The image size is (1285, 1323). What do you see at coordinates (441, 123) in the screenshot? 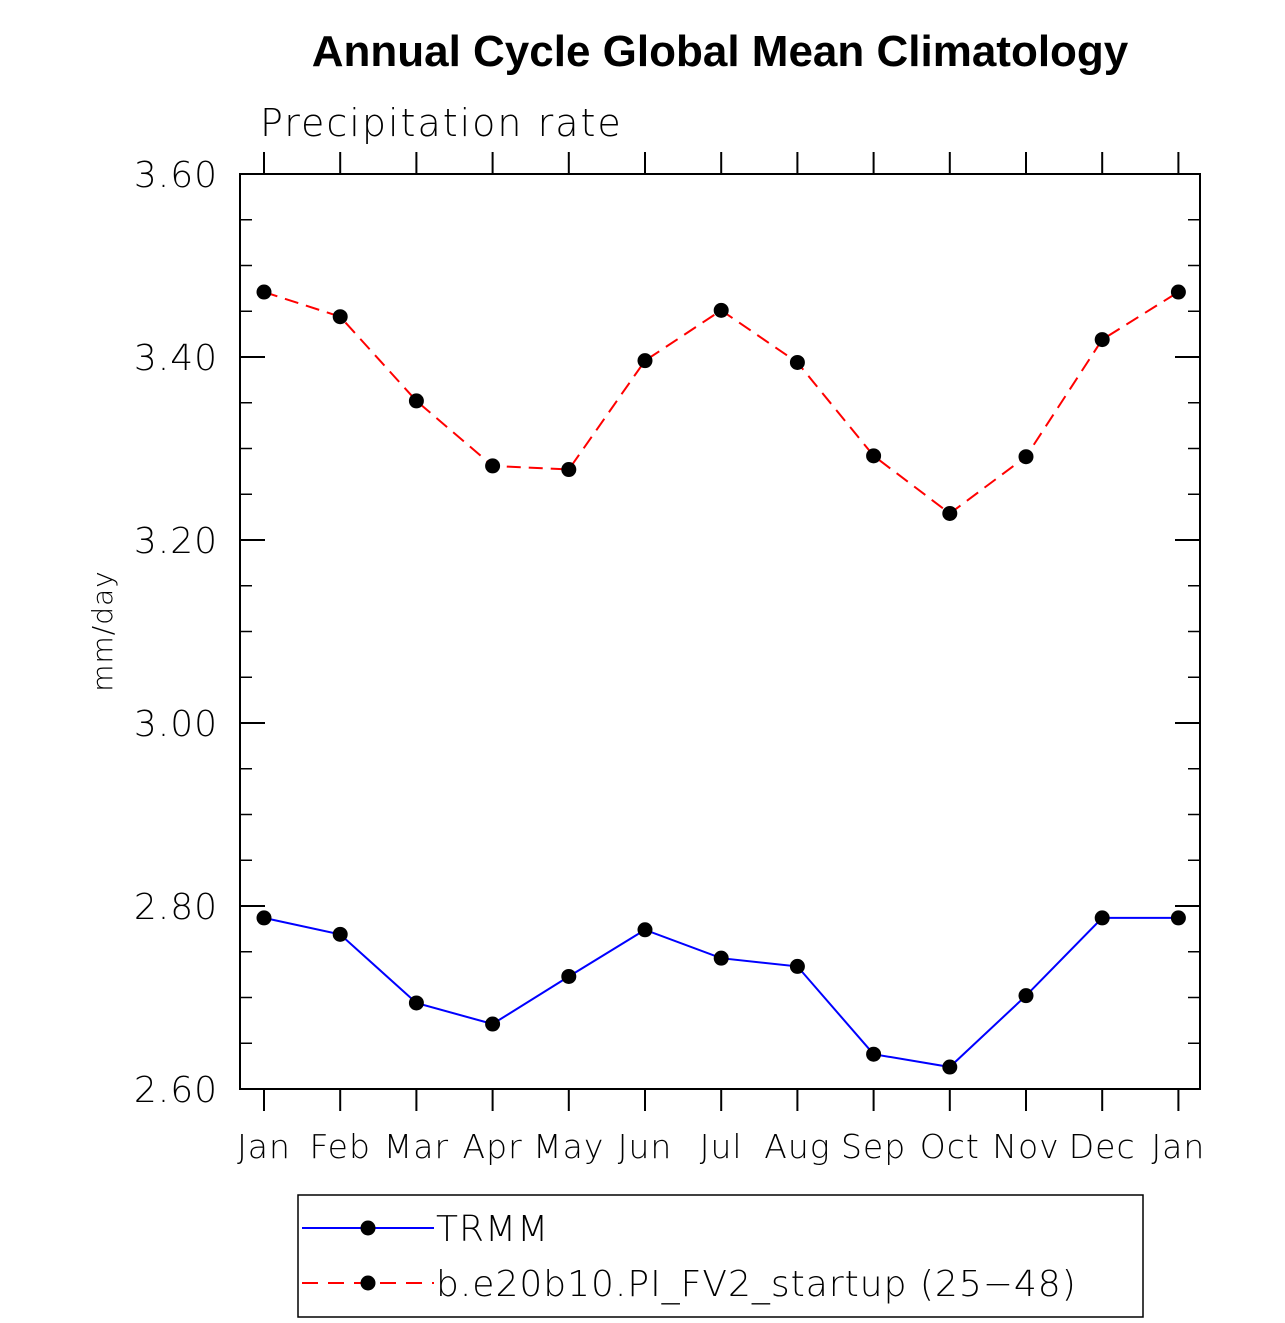
I see `chart-subtitle: Precipitation rate` at bounding box center [441, 123].